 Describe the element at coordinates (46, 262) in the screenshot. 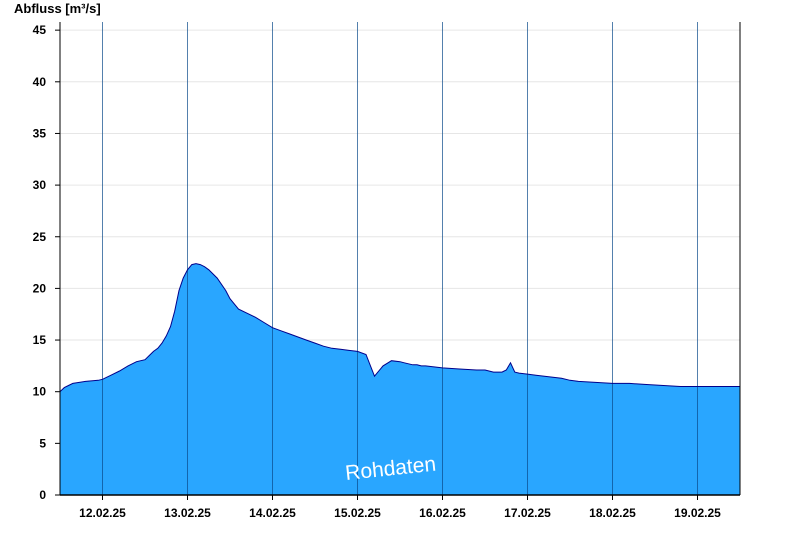

I see `y-axis-ticks: 0 5 10 15 20 25 30 35 40 45` at that location.